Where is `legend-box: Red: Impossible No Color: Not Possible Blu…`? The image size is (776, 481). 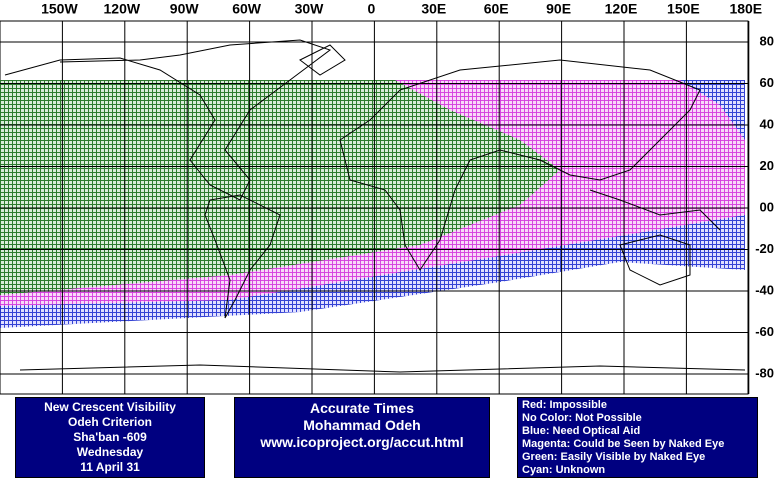 legend-box: Red: Impossible No Color: Not Possible Blu… is located at coordinates (637, 437).